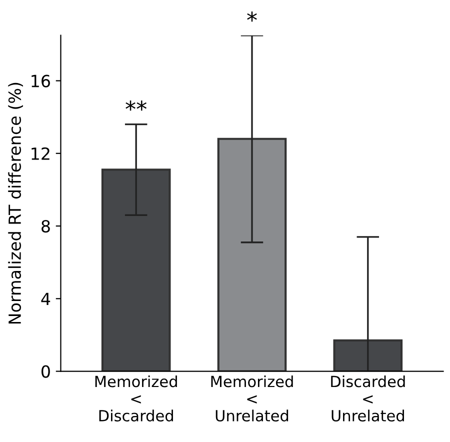 This screenshot has width=450, height=442. Describe the element at coordinates (46, 371) in the screenshot. I see `y-tick-label: 0` at that location.